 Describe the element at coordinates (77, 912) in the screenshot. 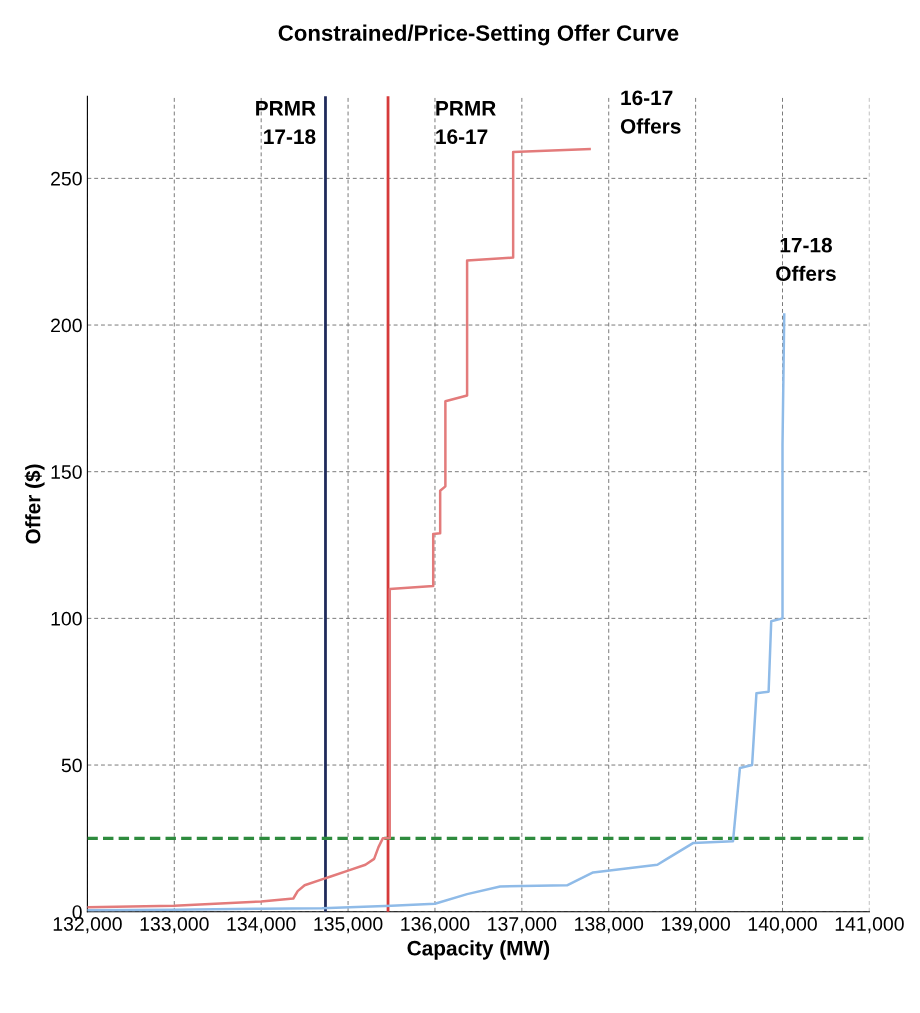

I see `y-tick-label: 0` at that location.